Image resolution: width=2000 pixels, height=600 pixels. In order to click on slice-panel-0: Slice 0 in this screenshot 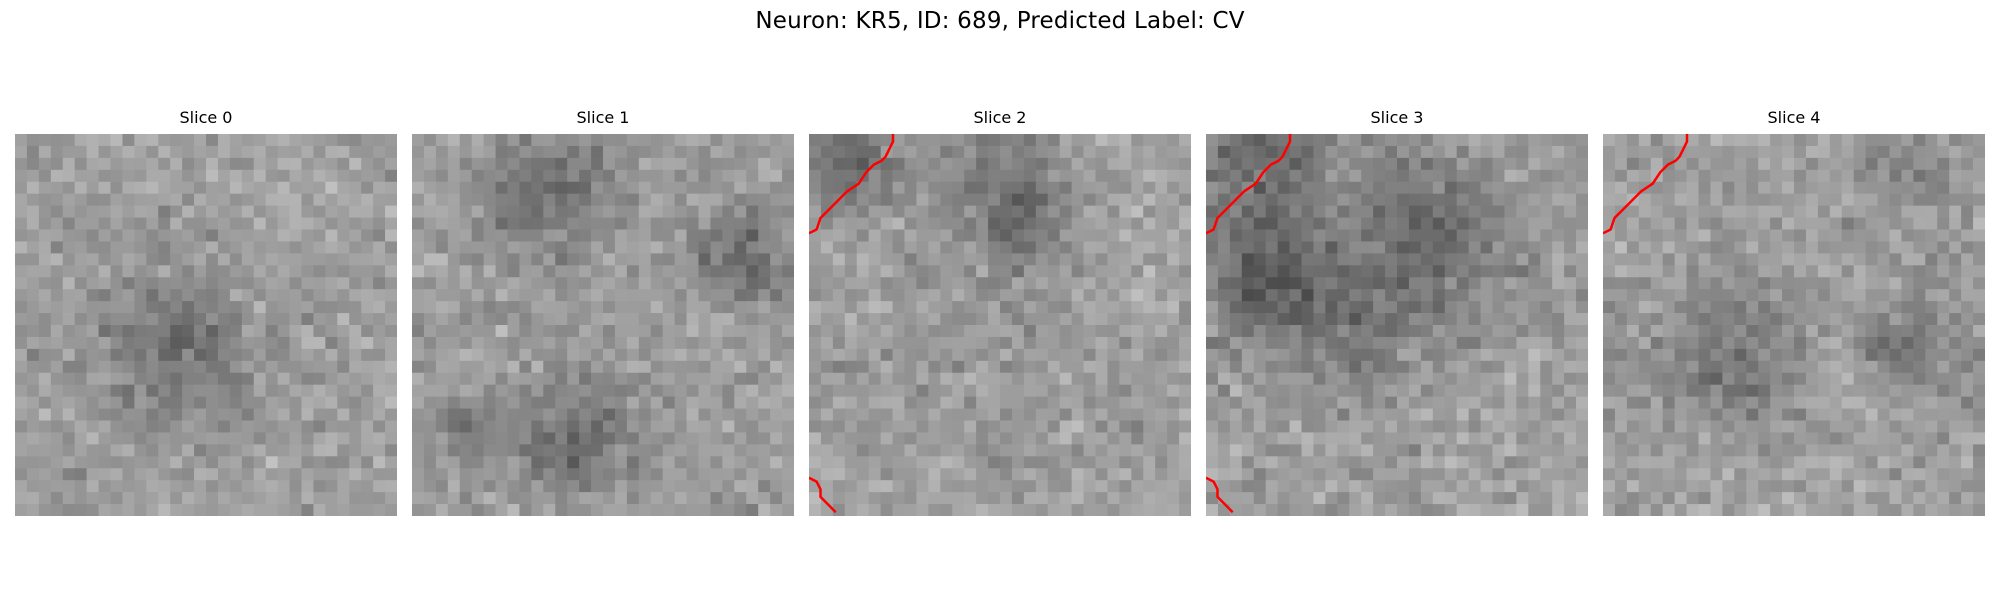, I will do `click(206, 312)`.